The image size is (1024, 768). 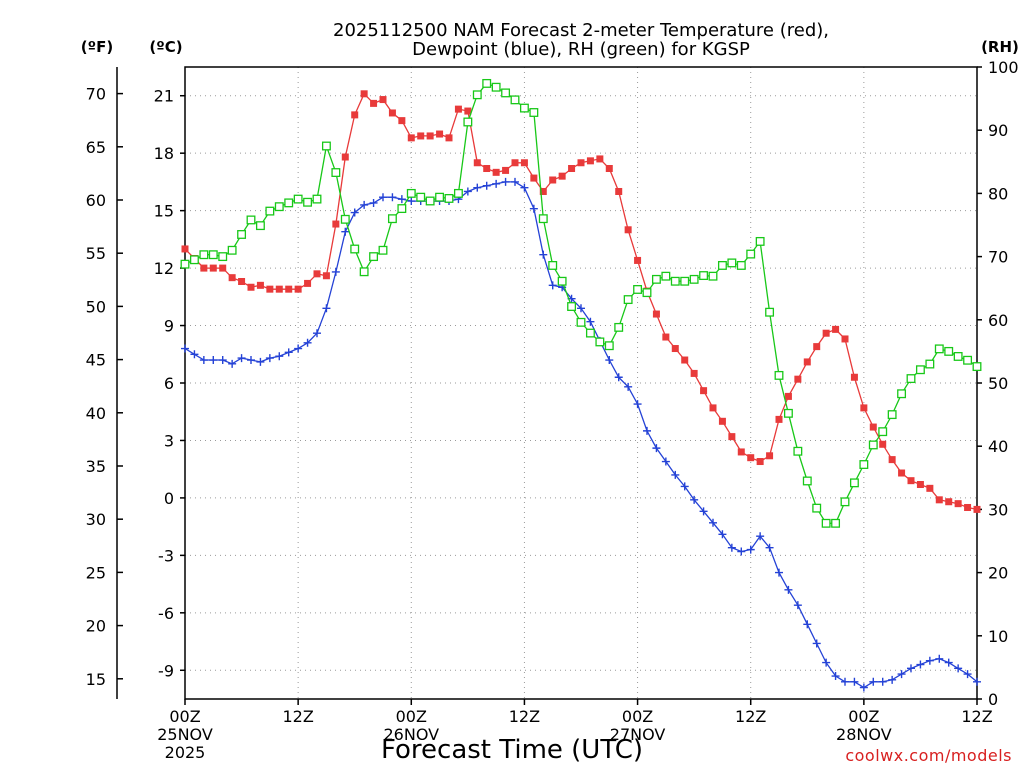 What do you see at coordinates (184, 716) in the screenshot?
I see `x-tick-label: 00Z` at bounding box center [184, 716].